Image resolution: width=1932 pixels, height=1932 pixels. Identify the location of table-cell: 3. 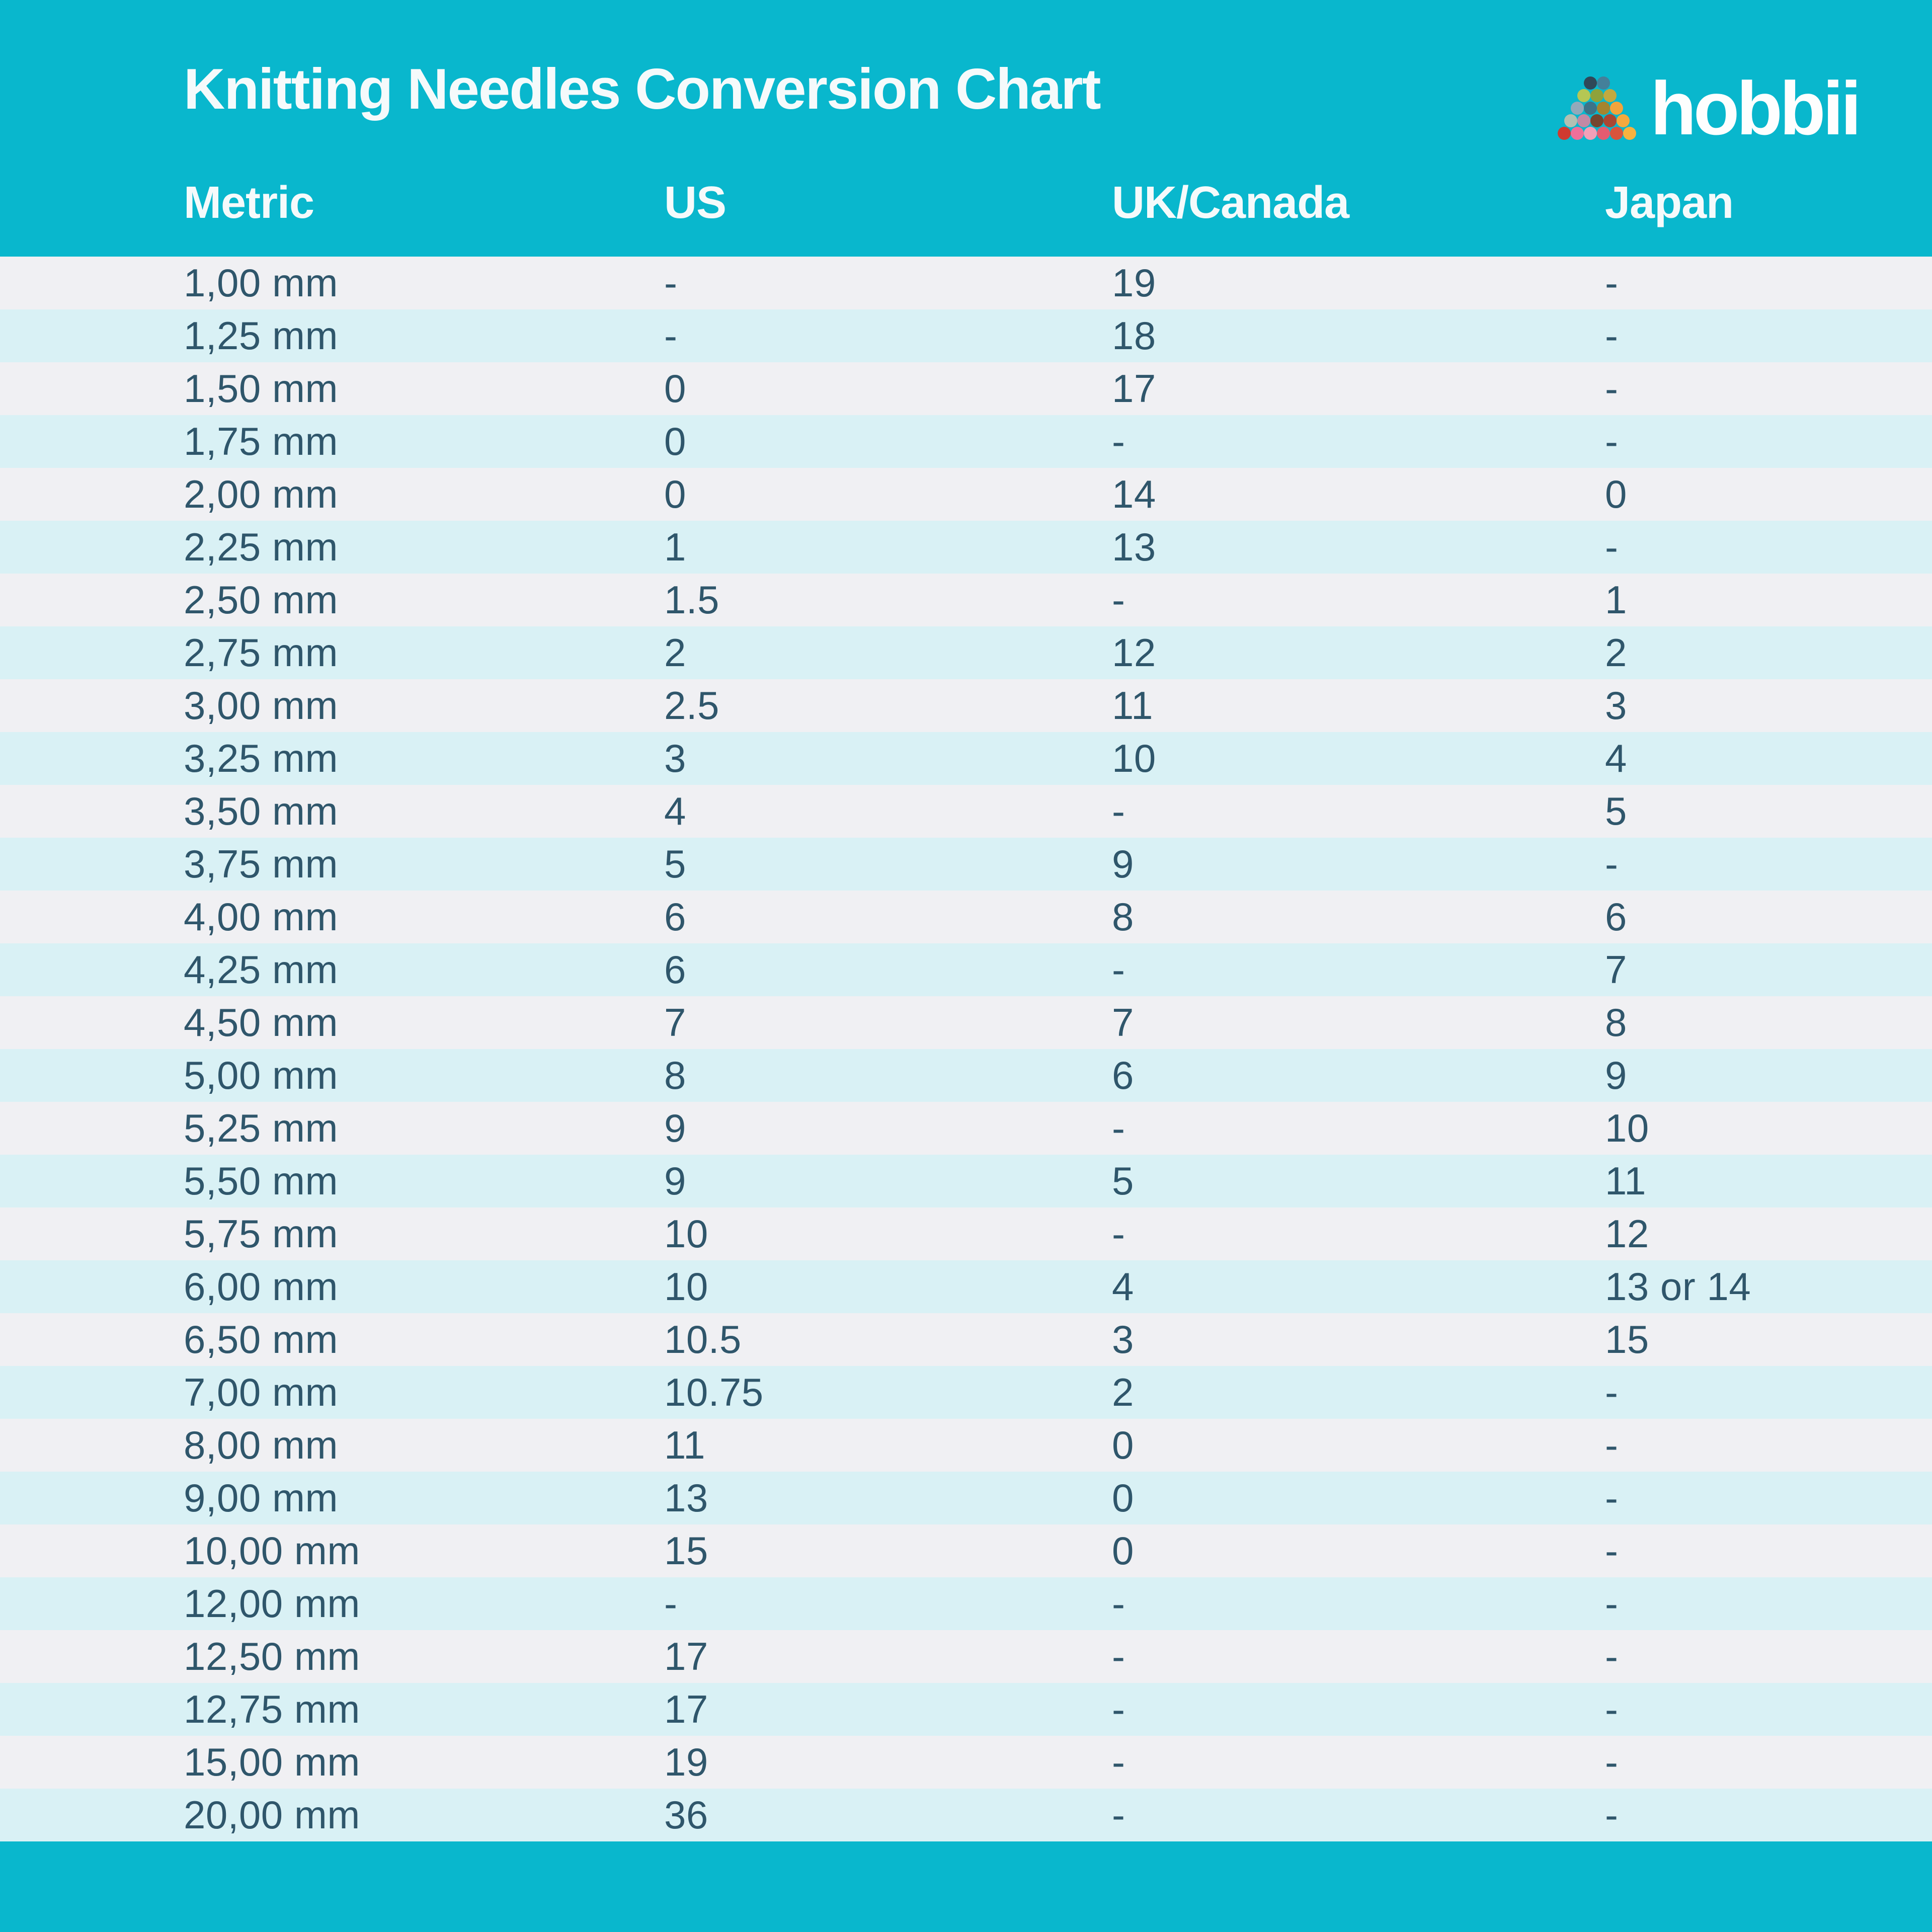
(675, 758).